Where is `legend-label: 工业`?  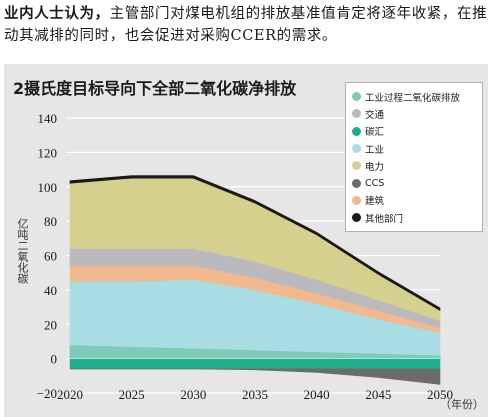
legend-label: 工业 is located at coordinates (375, 150).